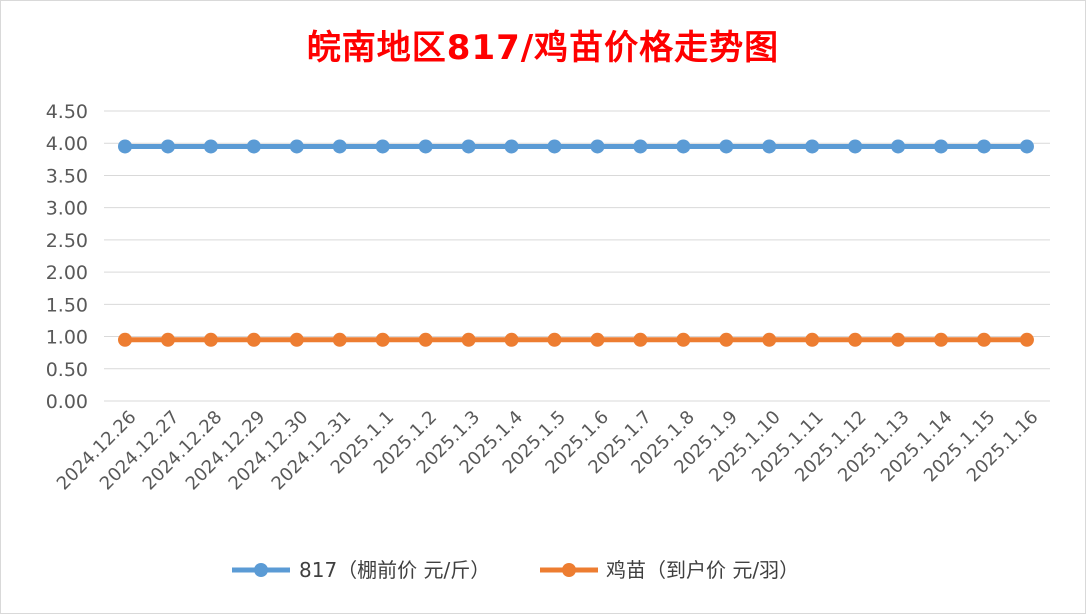  Describe the element at coordinates (67, 144) in the screenshot. I see `y-tick-label: 4.00` at that location.